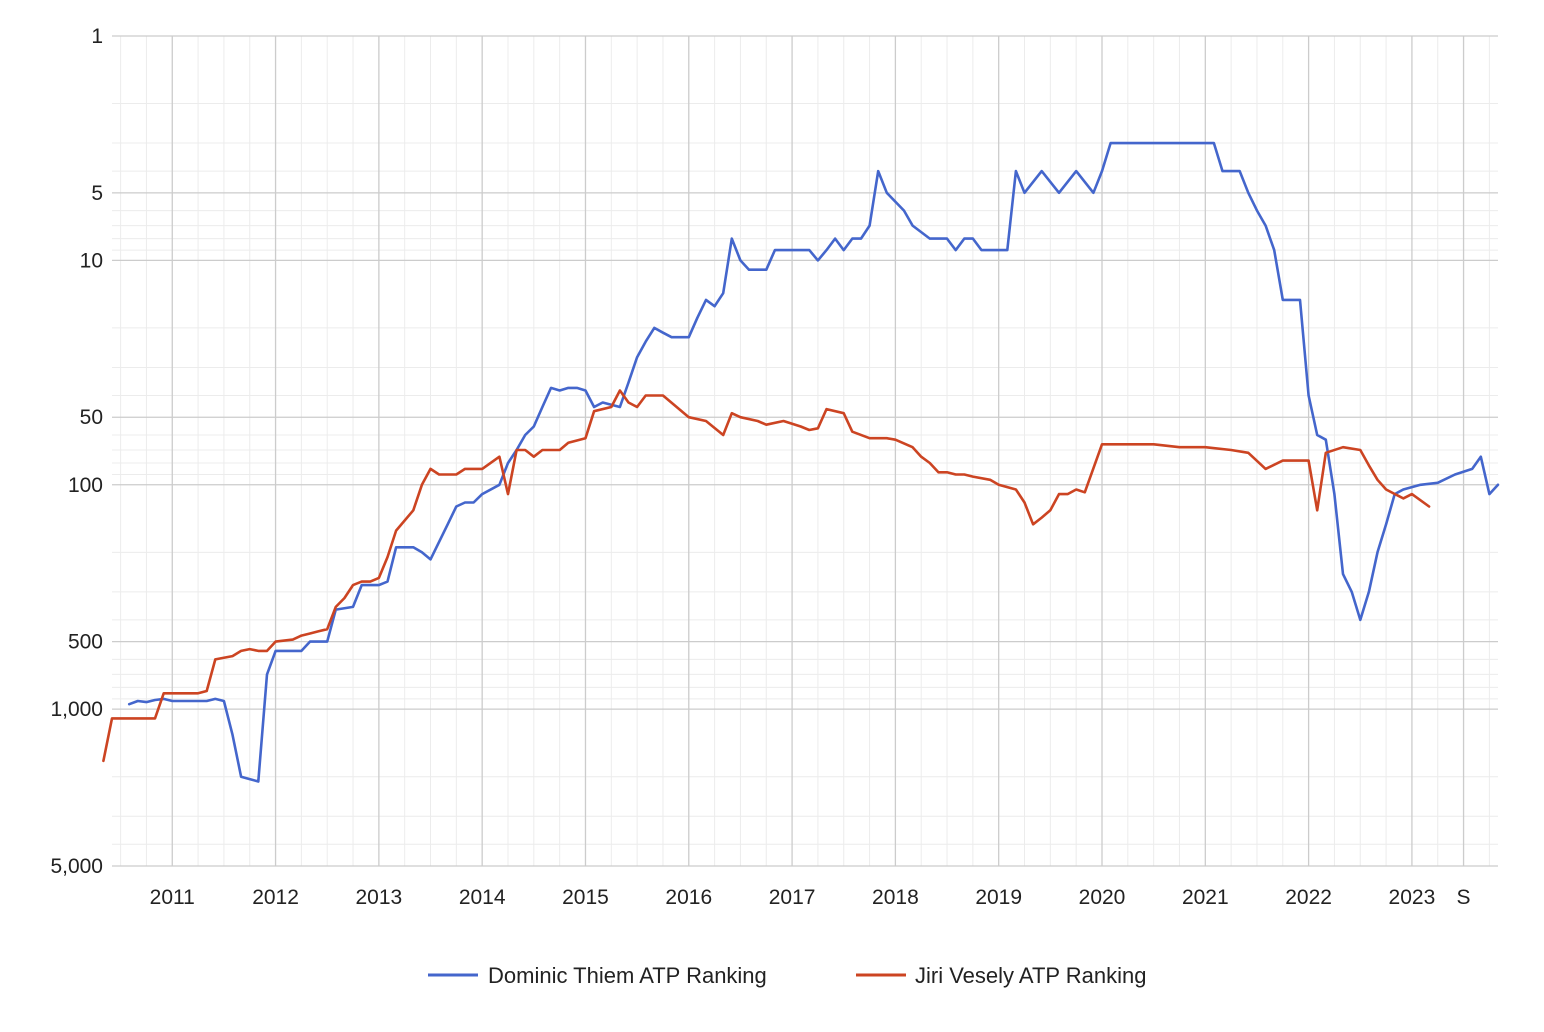  Describe the element at coordinates (379, 897) in the screenshot. I see `x-tick-label: 2013` at that location.